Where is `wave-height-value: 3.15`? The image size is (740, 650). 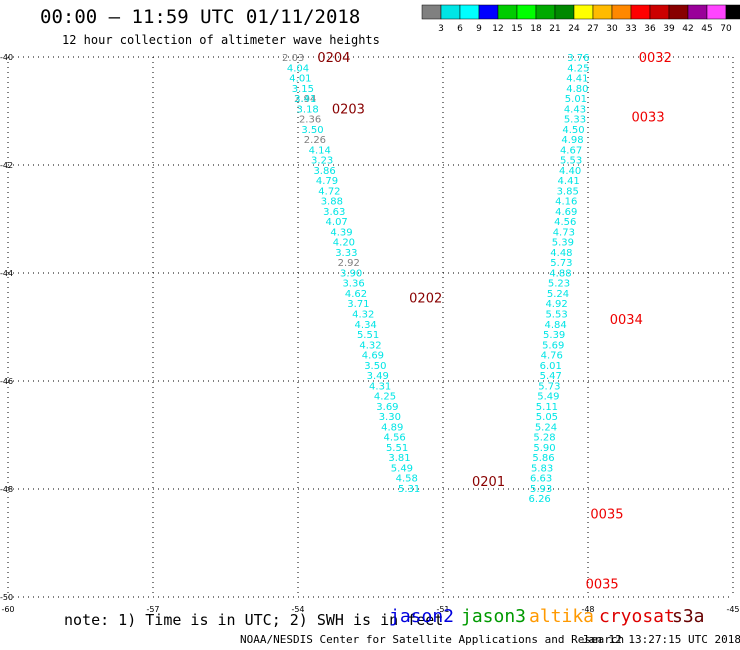 wave-height-value: 3.15 is located at coordinates (303, 89).